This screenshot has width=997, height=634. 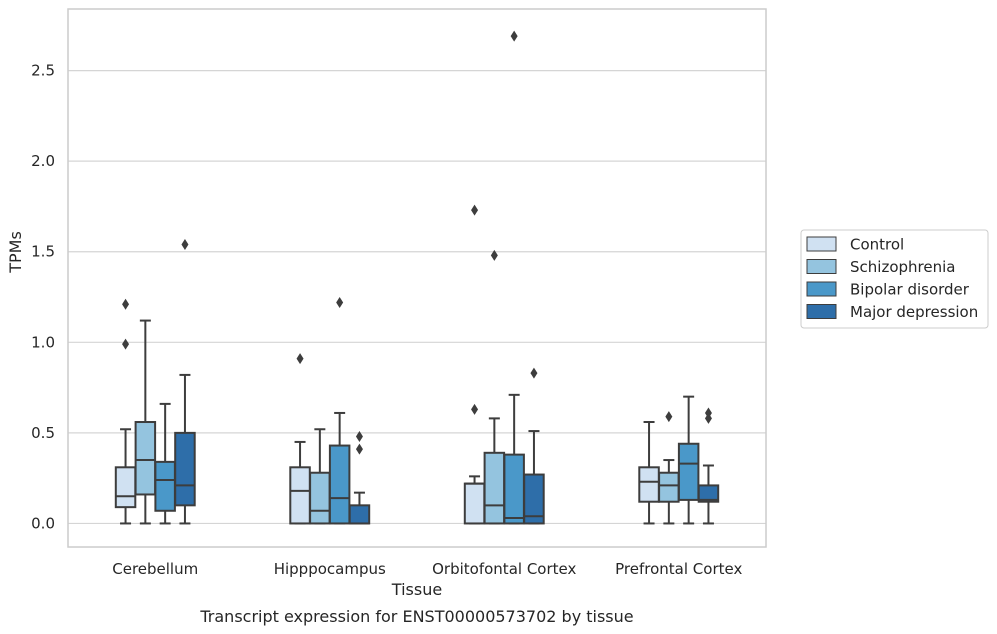 What do you see at coordinates (43, 297) in the screenshot?
I see `y-axis-ticks: 0.0 0.5 1.0 1.5 2.0 2.5` at bounding box center [43, 297].